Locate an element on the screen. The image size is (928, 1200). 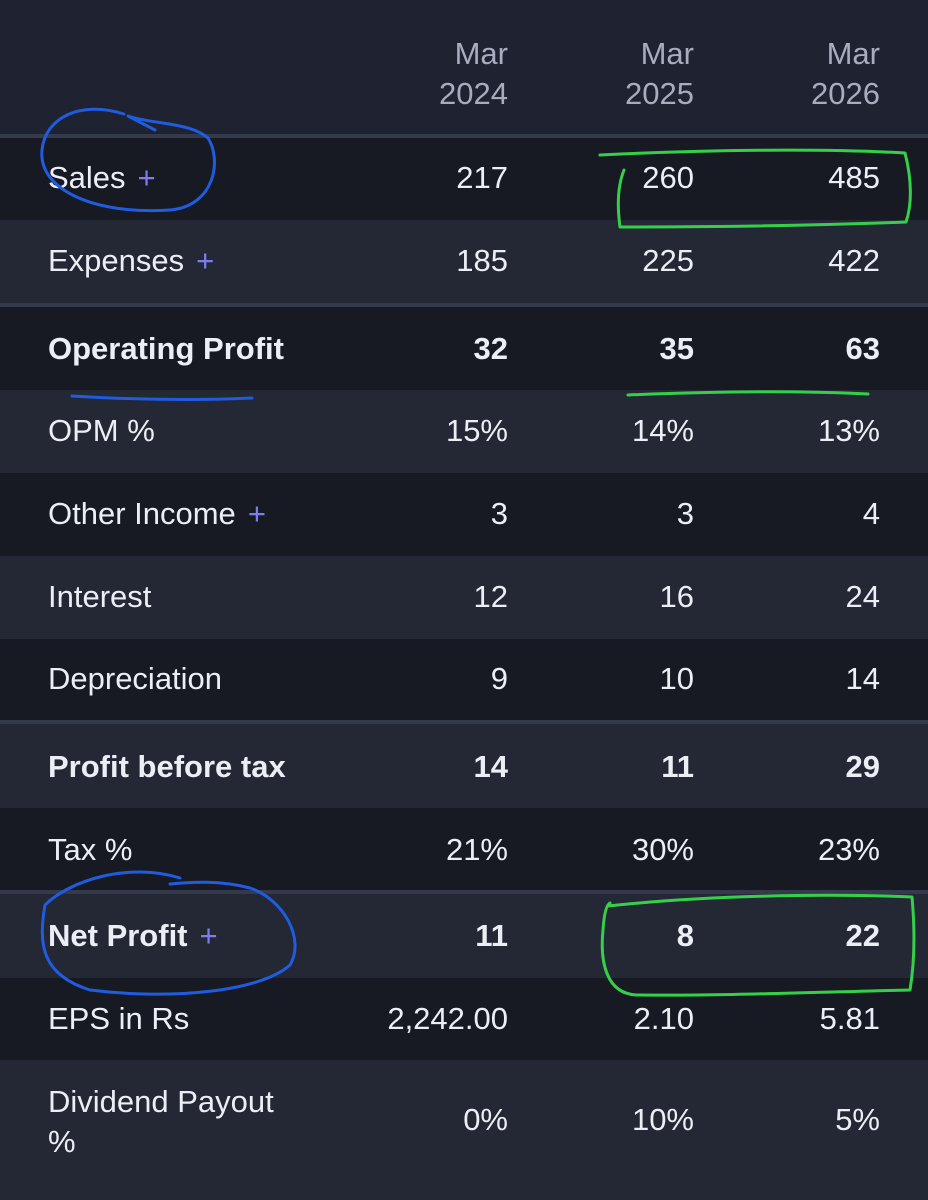
cell-value: 5% is located at coordinates (857, 1119).